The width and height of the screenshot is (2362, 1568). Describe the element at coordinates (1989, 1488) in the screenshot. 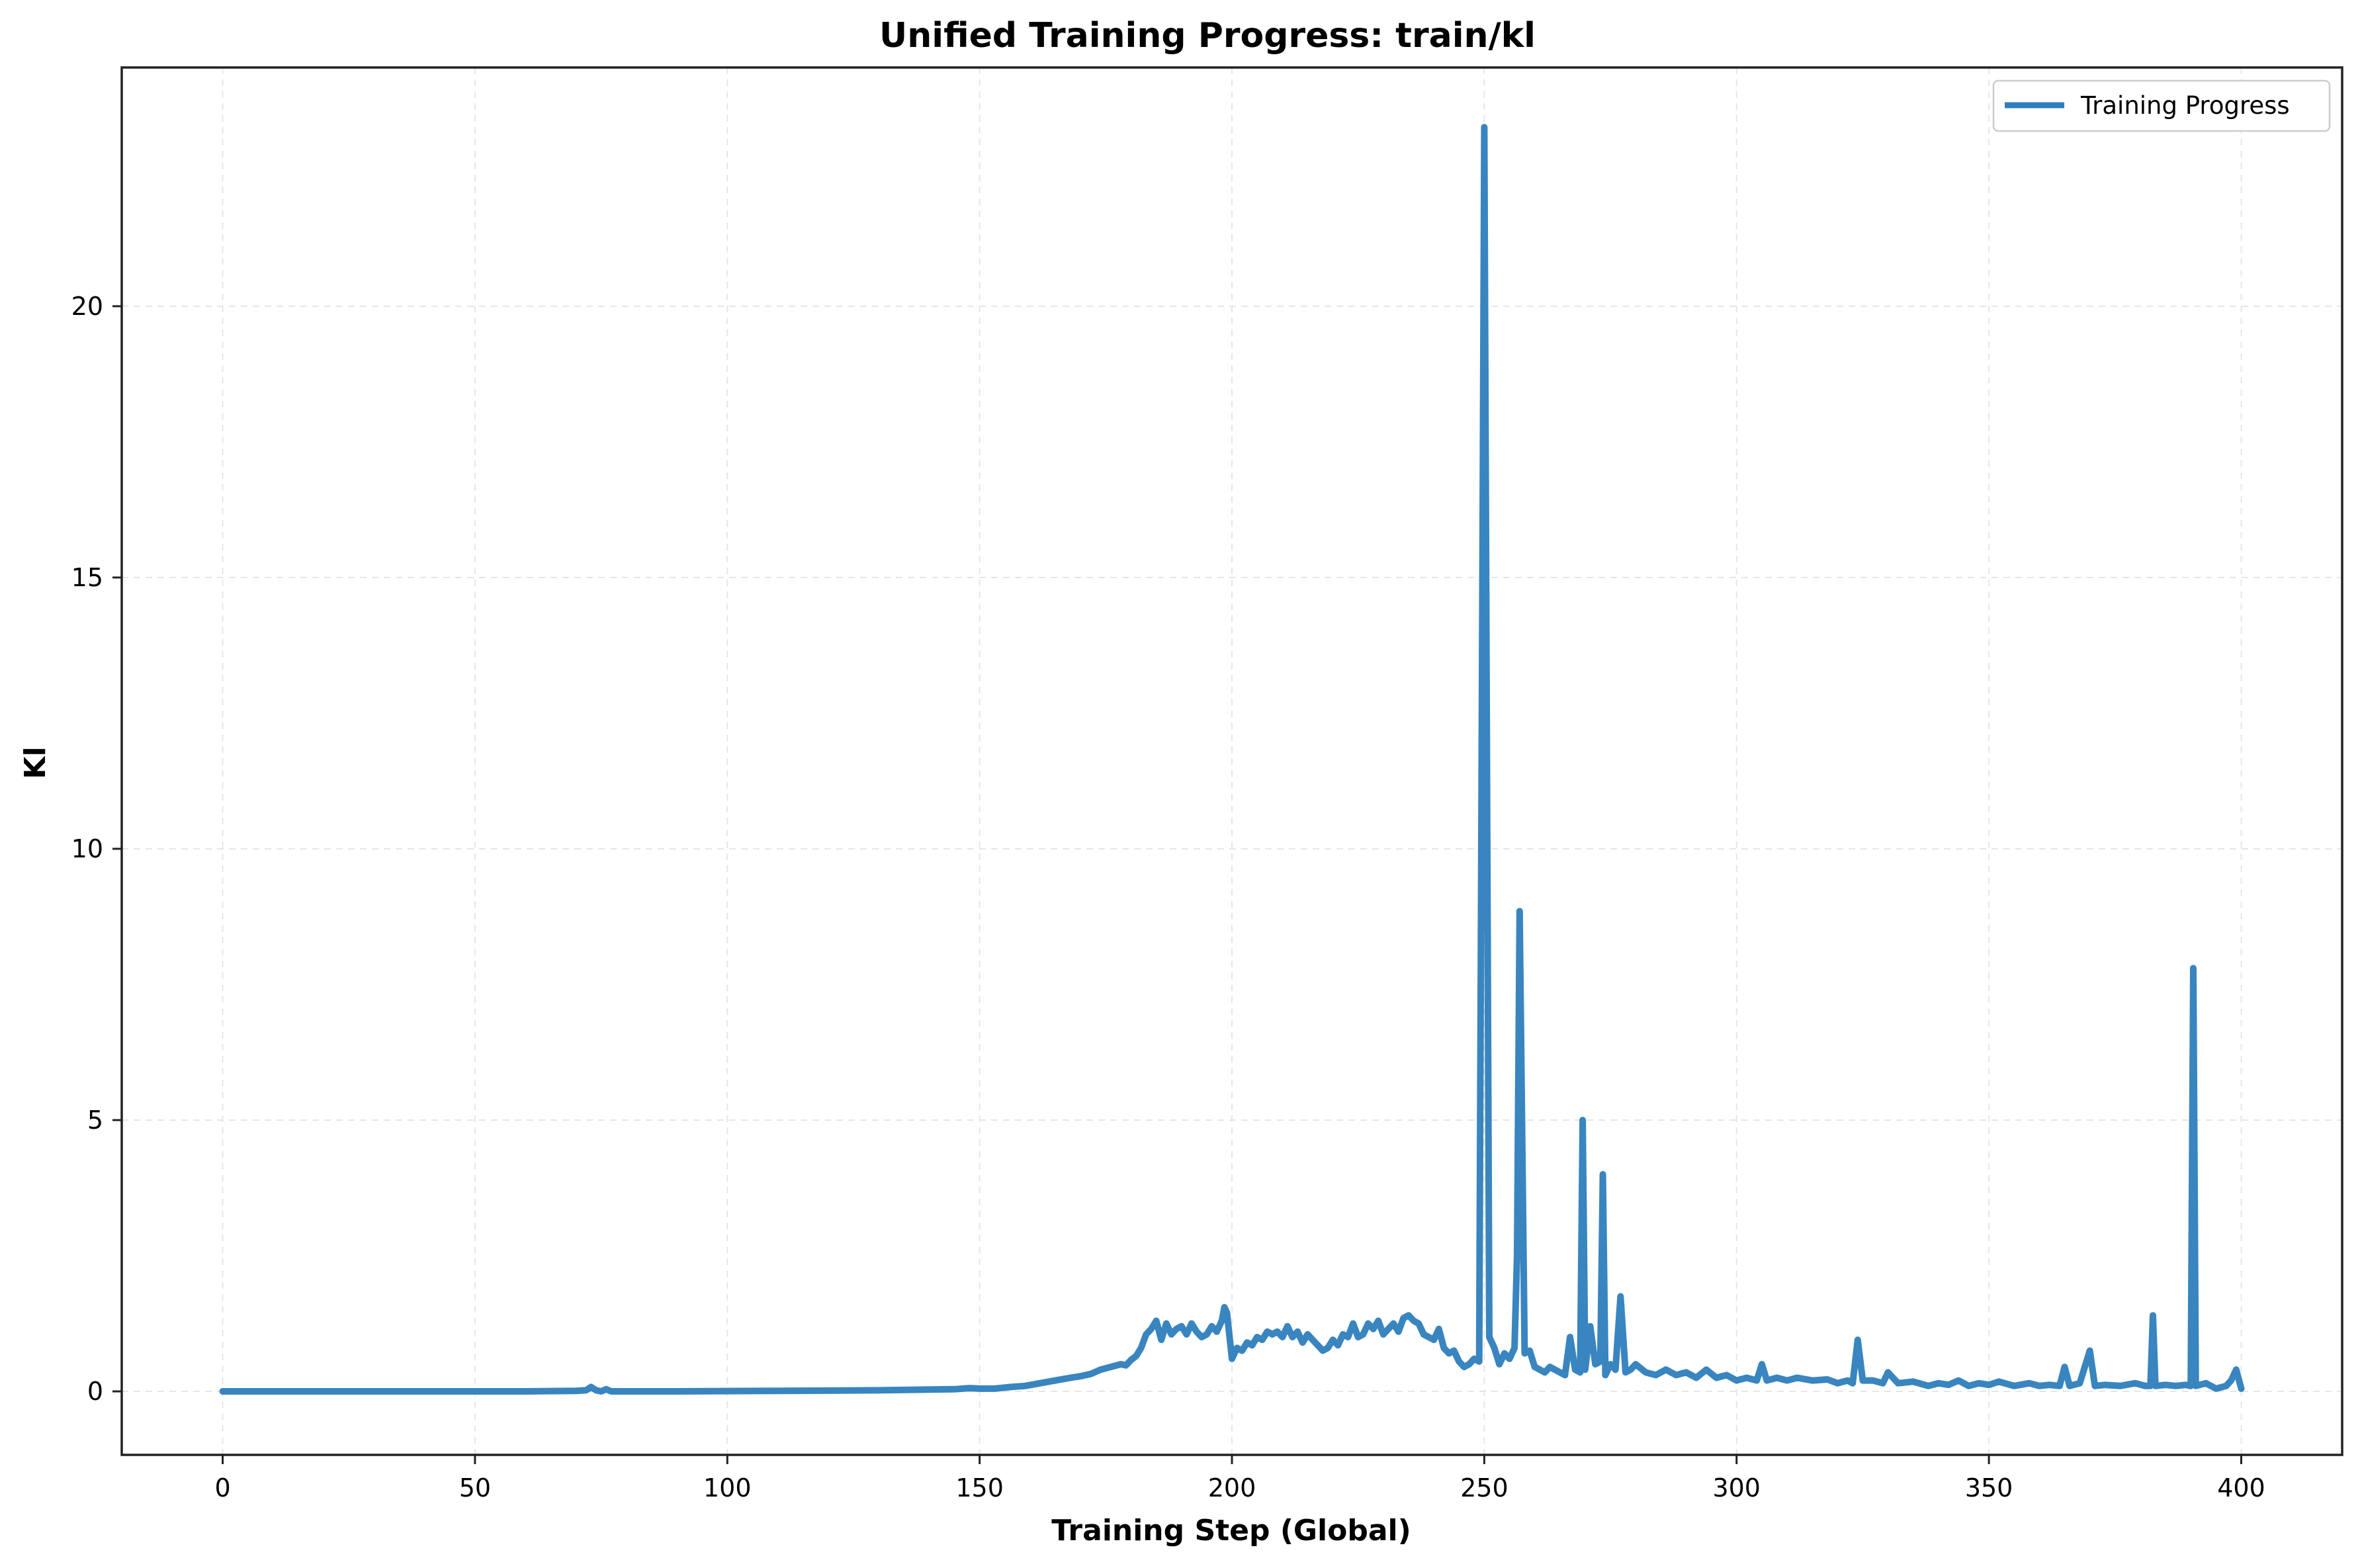

I see `x-tick-label: 350` at that location.